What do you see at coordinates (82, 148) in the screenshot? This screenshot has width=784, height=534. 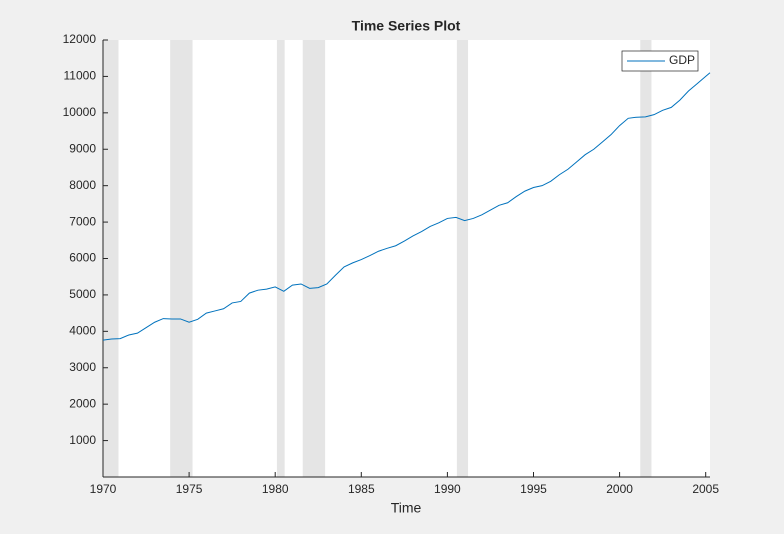 I see `y-tick-label: 9000` at bounding box center [82, 148].